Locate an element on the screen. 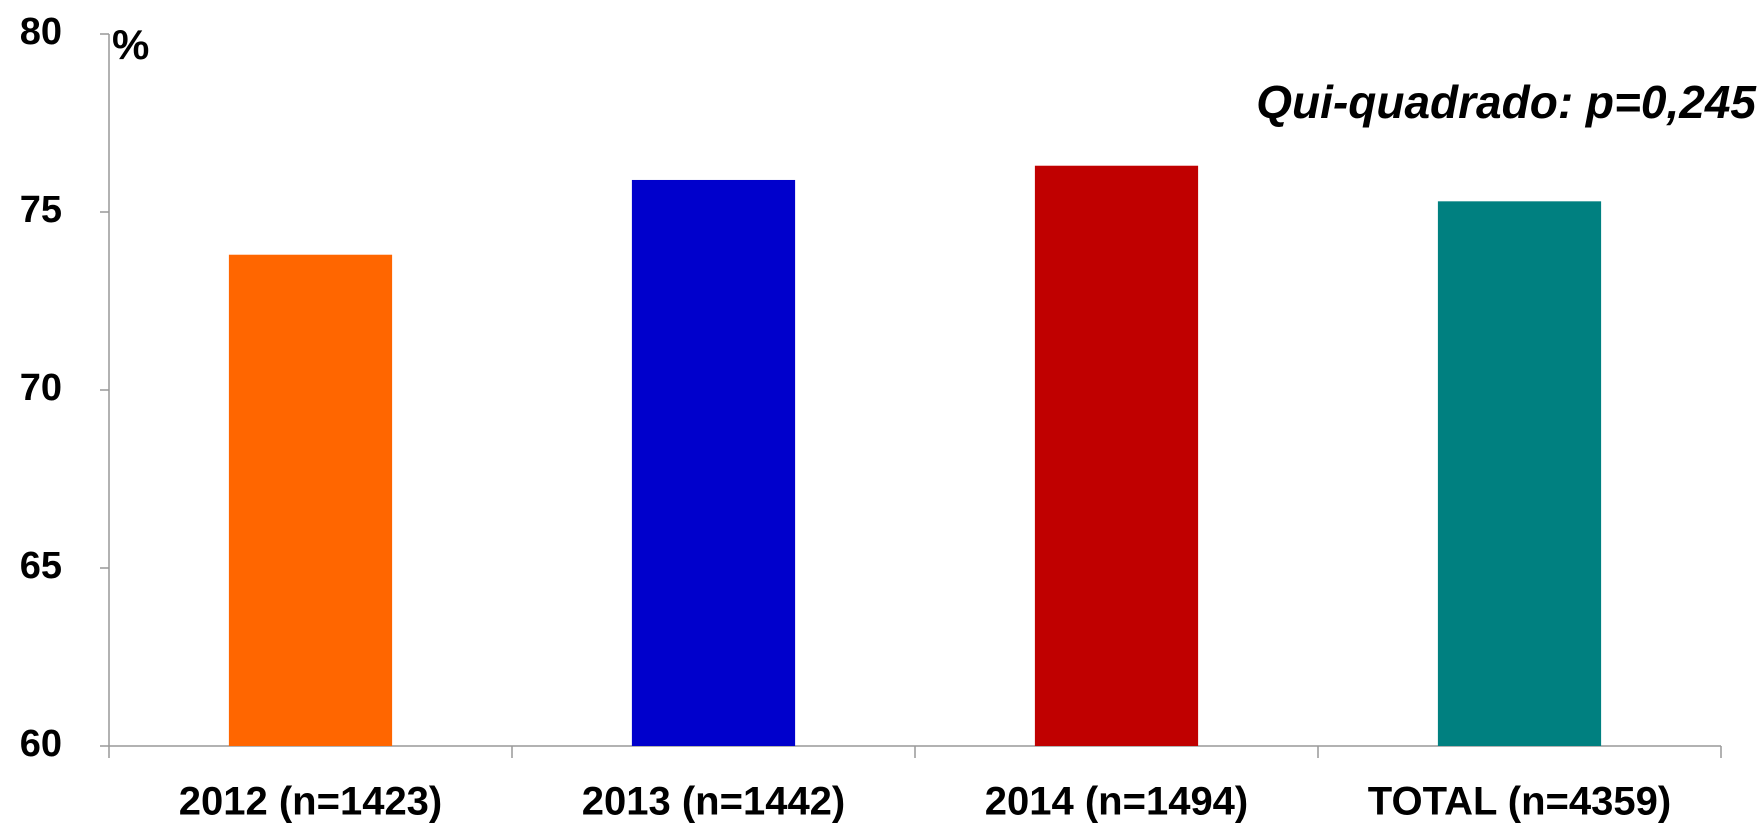 The height and width of the screenshot is (828, 1764). y-tick-label: 65 is located at coordinates (41, 566).